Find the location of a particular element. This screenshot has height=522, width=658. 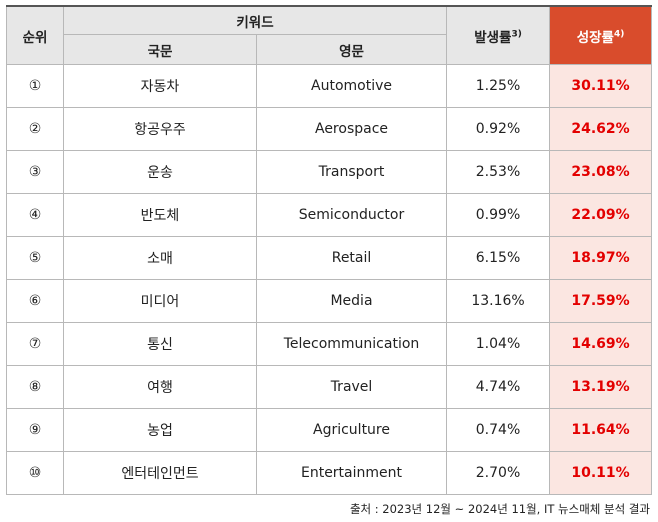

occurrence-cell: 6.15% is located at coordinates (498, 258).